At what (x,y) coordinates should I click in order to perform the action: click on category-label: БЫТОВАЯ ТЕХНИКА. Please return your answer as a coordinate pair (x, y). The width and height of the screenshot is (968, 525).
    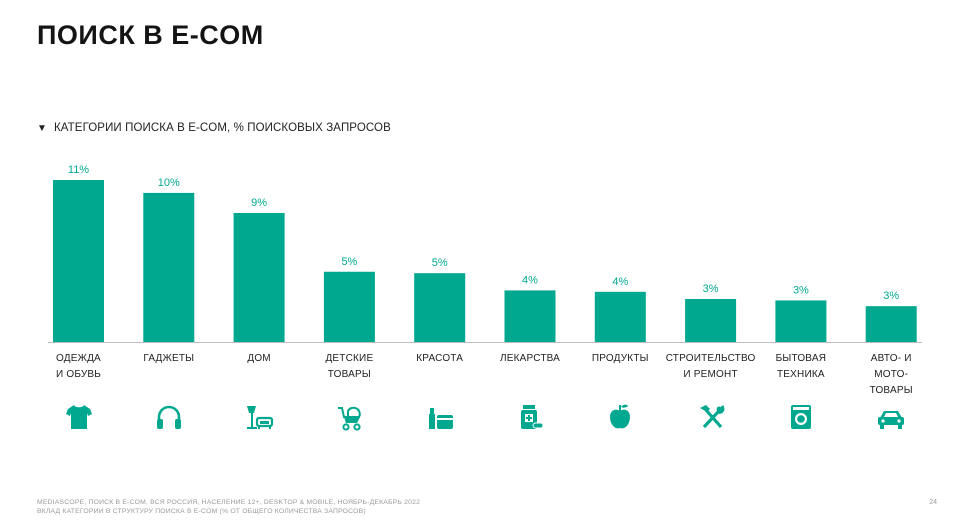
    Looking at the image, I should click on (801, 367).